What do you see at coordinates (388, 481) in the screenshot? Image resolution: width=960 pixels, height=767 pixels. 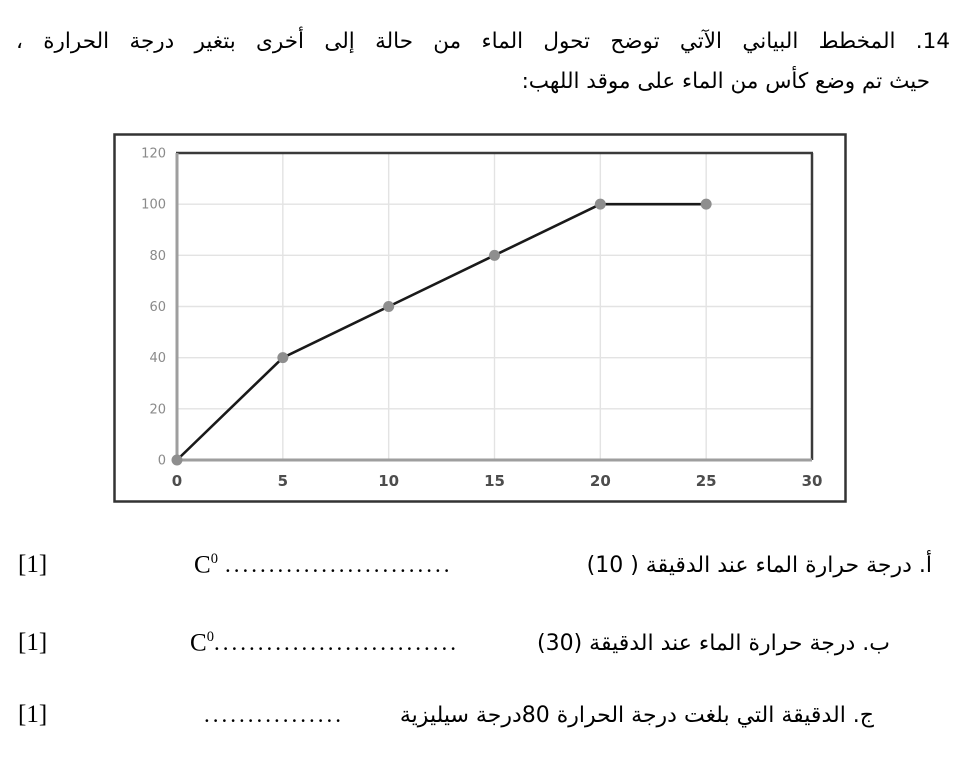 I see `svg-text: 10` at bounding box center [388, 481].